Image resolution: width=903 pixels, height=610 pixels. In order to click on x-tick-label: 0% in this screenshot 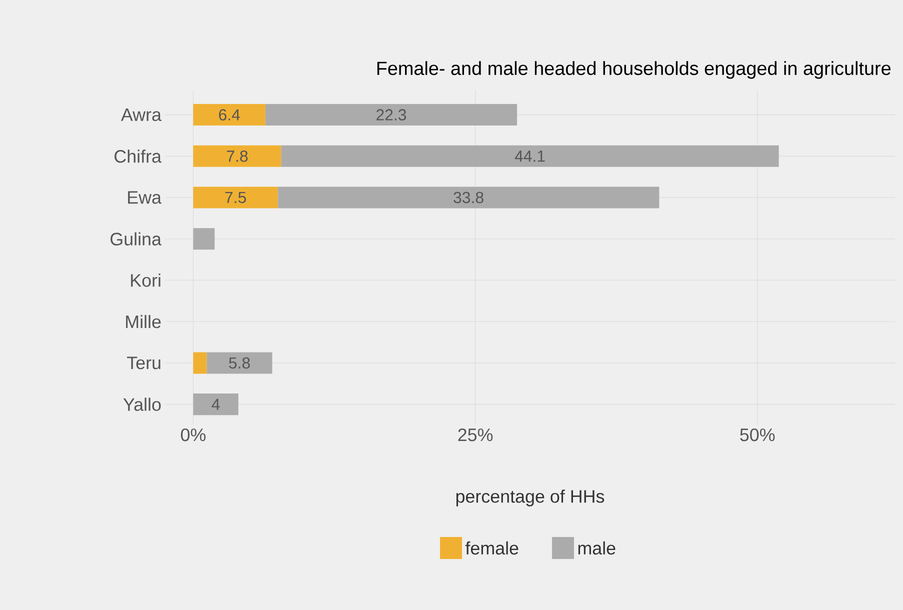, I will do `click(193, 435)`.